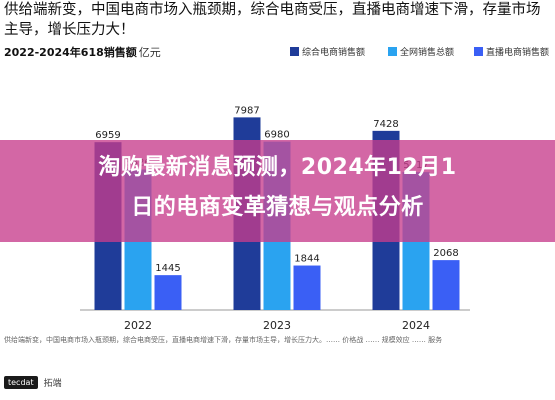 This screenshot has width=555, height=400. I want to click on legend-label-1: 综合电商销售额, so click(334, 53).